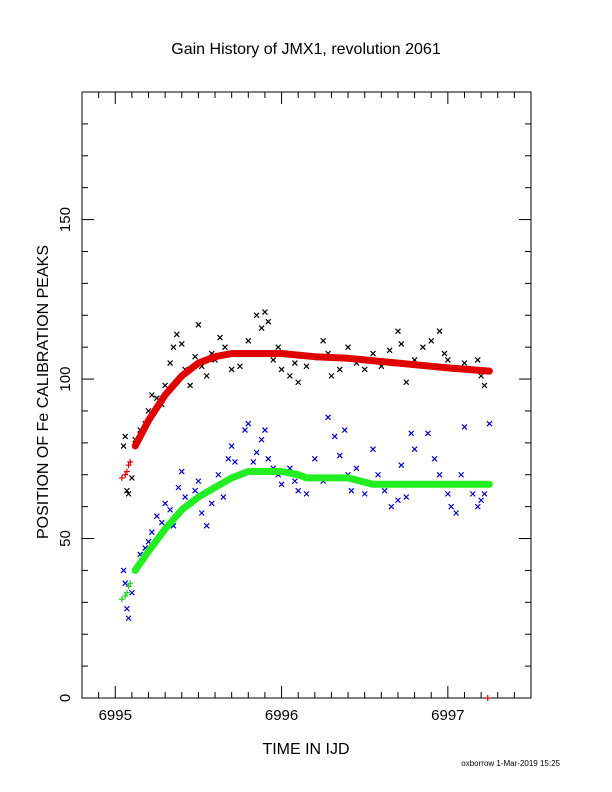  What do you see at coordinates (65, 698) in the screenshot?
I see `y-tick-label: 0` at bounding box center [65, 698].